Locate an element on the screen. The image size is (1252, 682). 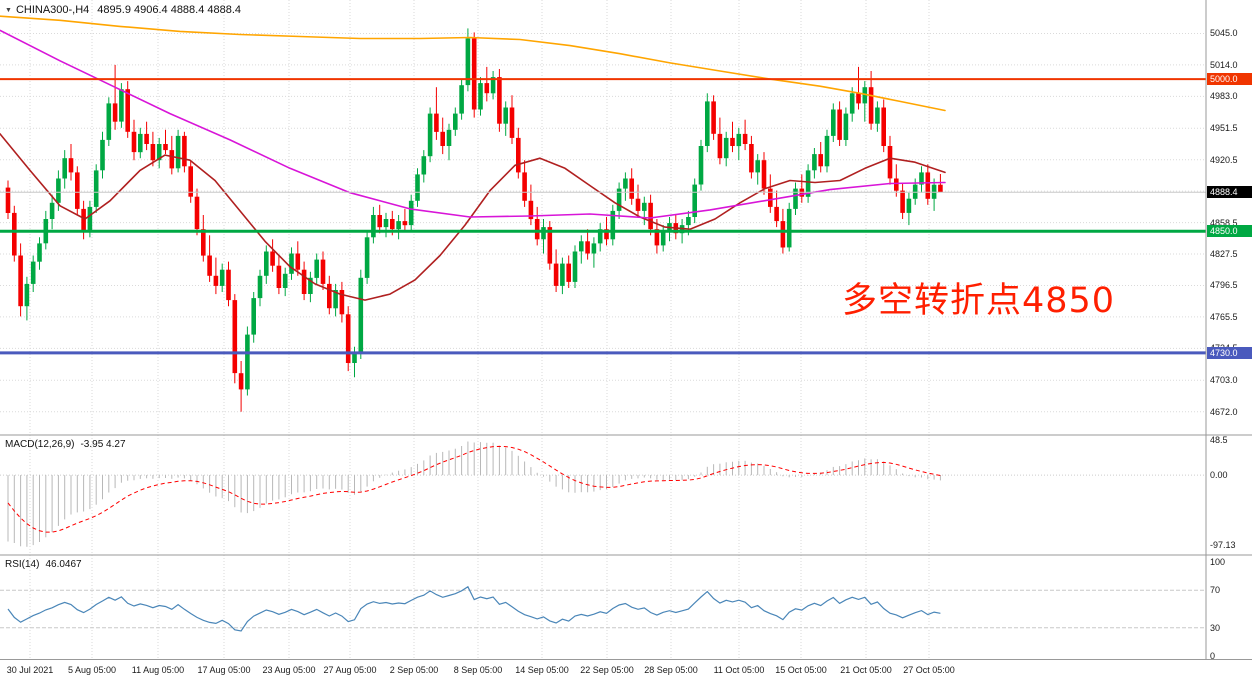
price-axis-label: 4920.5 is located at coordinates (1224, 159).